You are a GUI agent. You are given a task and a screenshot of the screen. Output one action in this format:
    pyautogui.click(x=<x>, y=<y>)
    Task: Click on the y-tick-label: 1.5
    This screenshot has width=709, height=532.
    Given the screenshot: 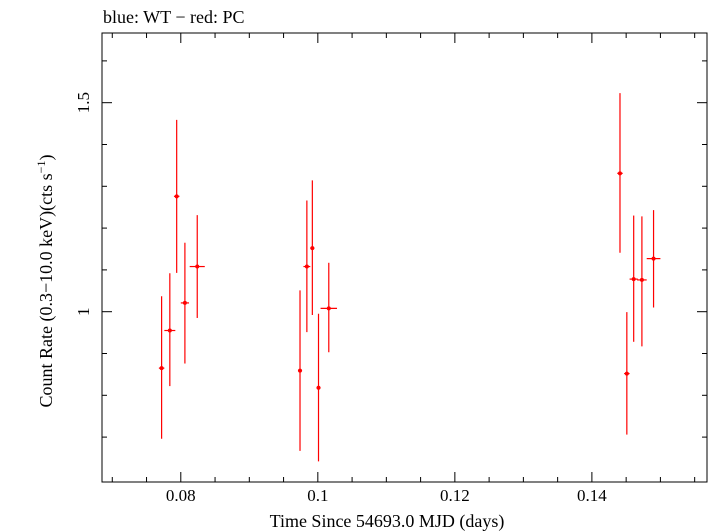 What is the action you would take?
    pyautogui.click(x=83, y=102)
    